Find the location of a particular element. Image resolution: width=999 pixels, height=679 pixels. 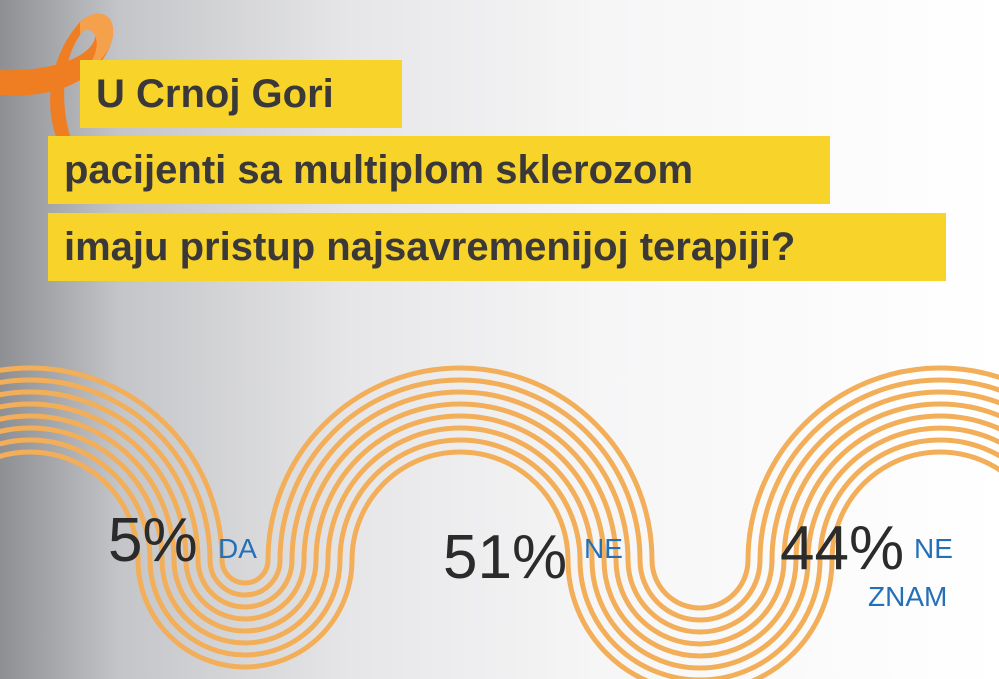

title-line: U Crnoj Gori is located at coordinates (241, 94).